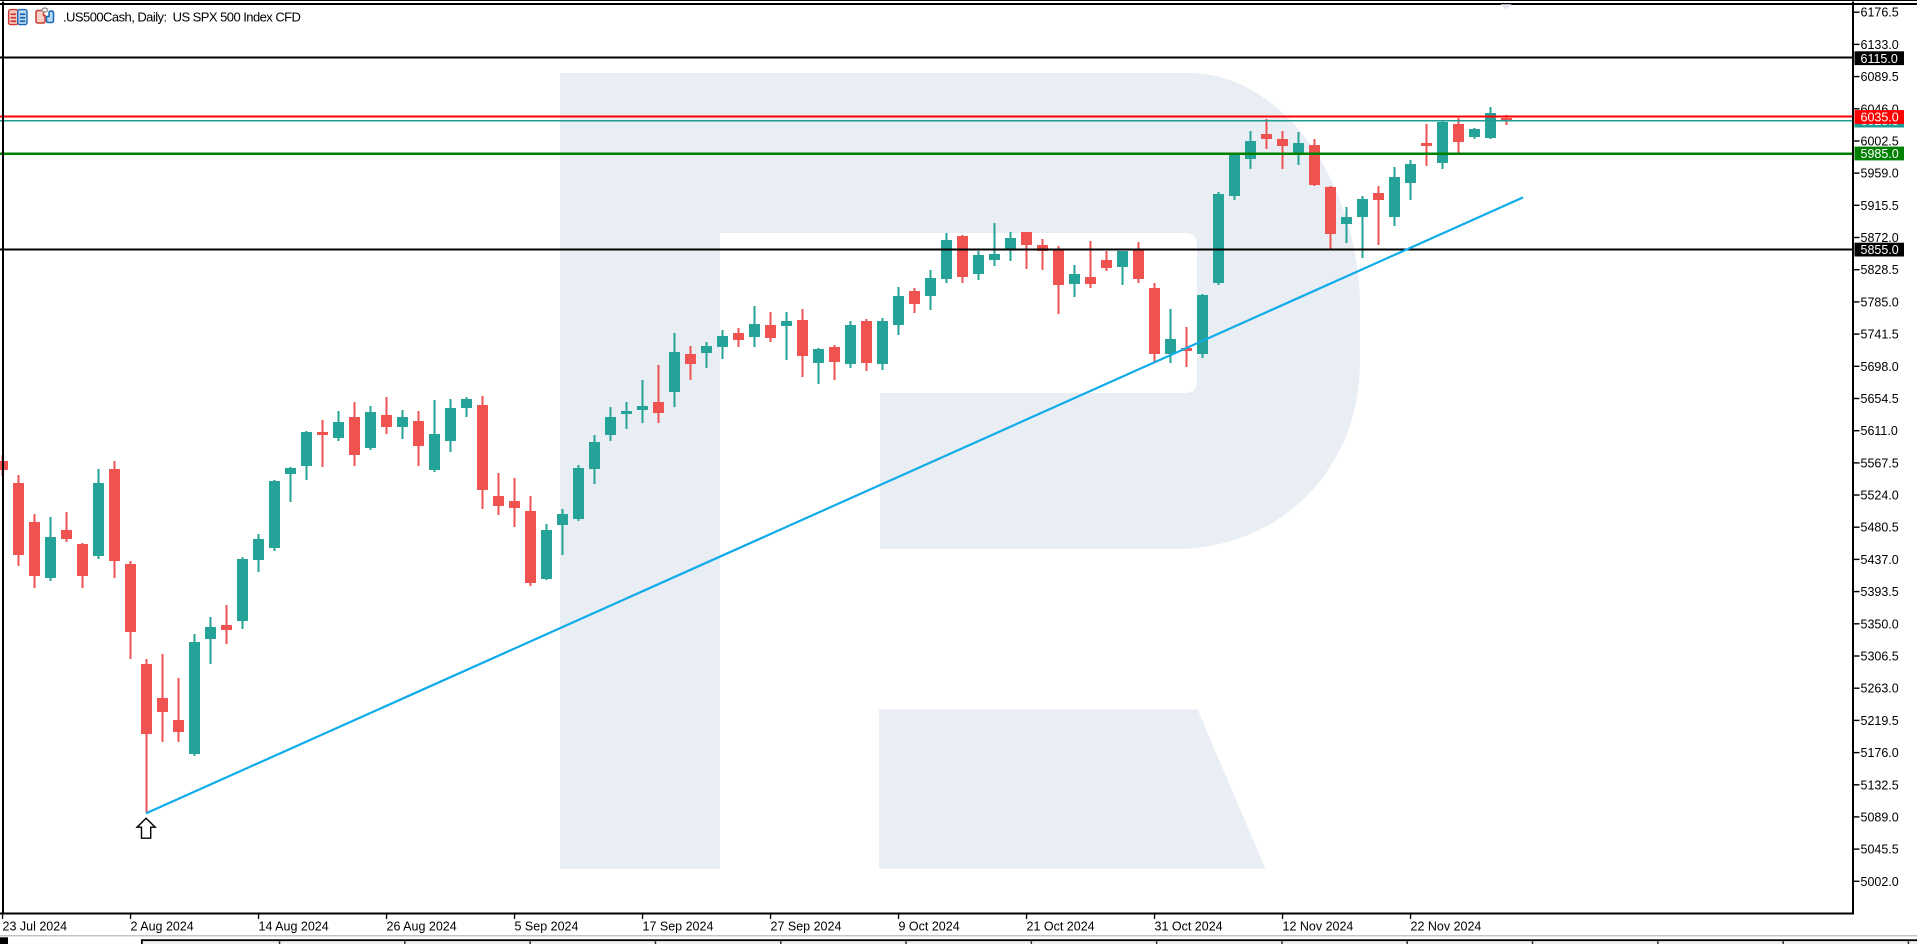 Image resolution: width=1917 pixels, height=944 pixels. I want to click on svg-text: 5828.5, so click(1880, 270).